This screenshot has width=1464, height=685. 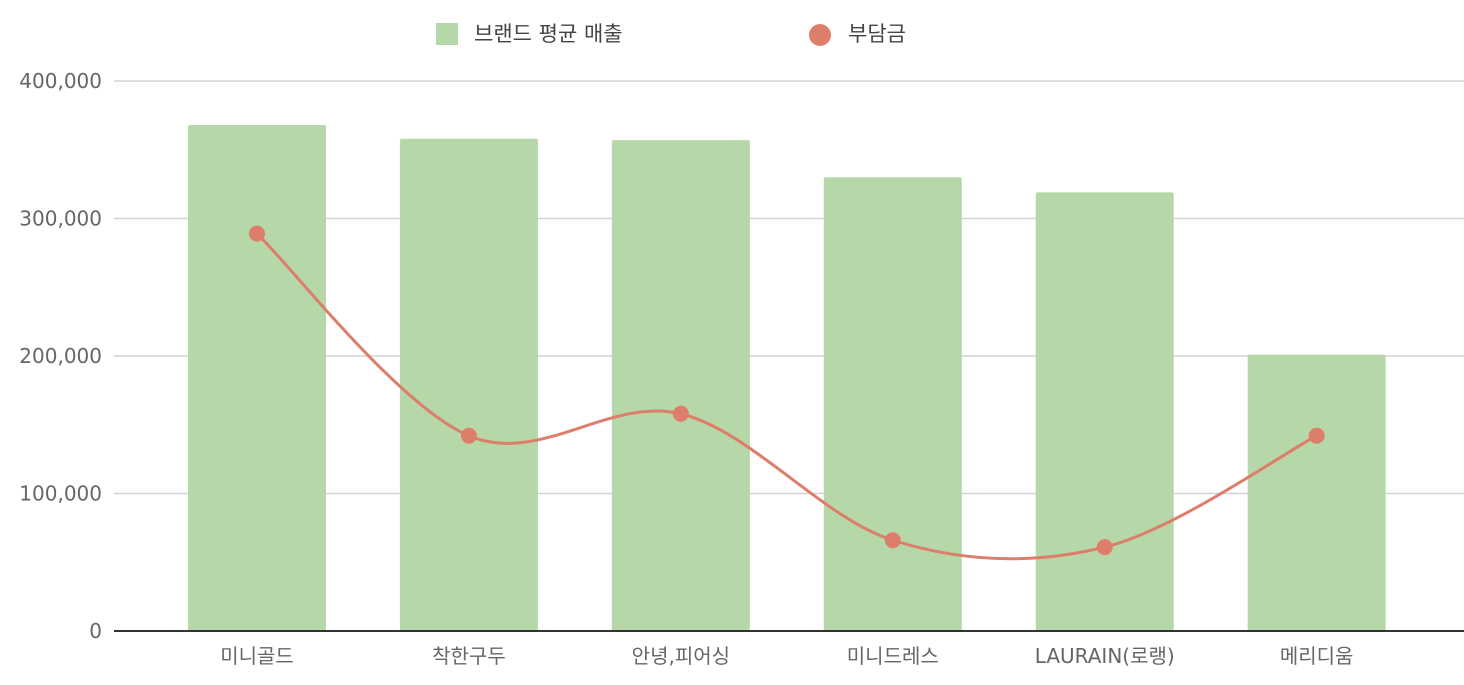 I want to click on x-axis-tick-labels: 미니골드 착한구두 안녕,피어싱 미니드레스 LAURAIN(로랭) 메리디움, so click(x=786, y=656).